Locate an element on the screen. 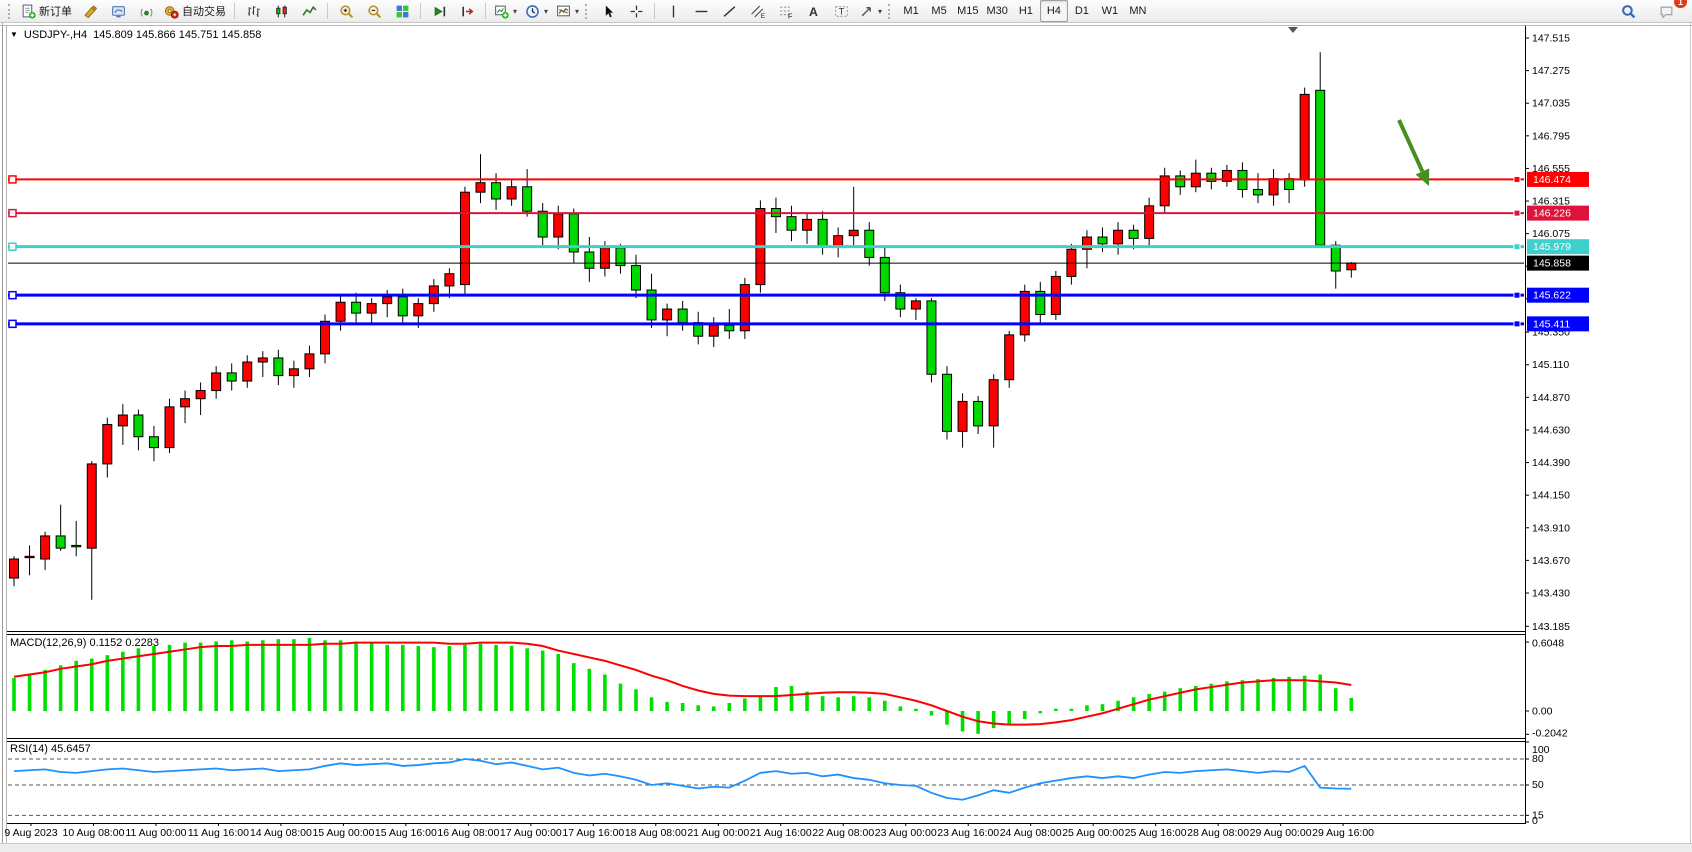  svg-text: 16 Aug 08:00 is located at coordinates (468, 833).